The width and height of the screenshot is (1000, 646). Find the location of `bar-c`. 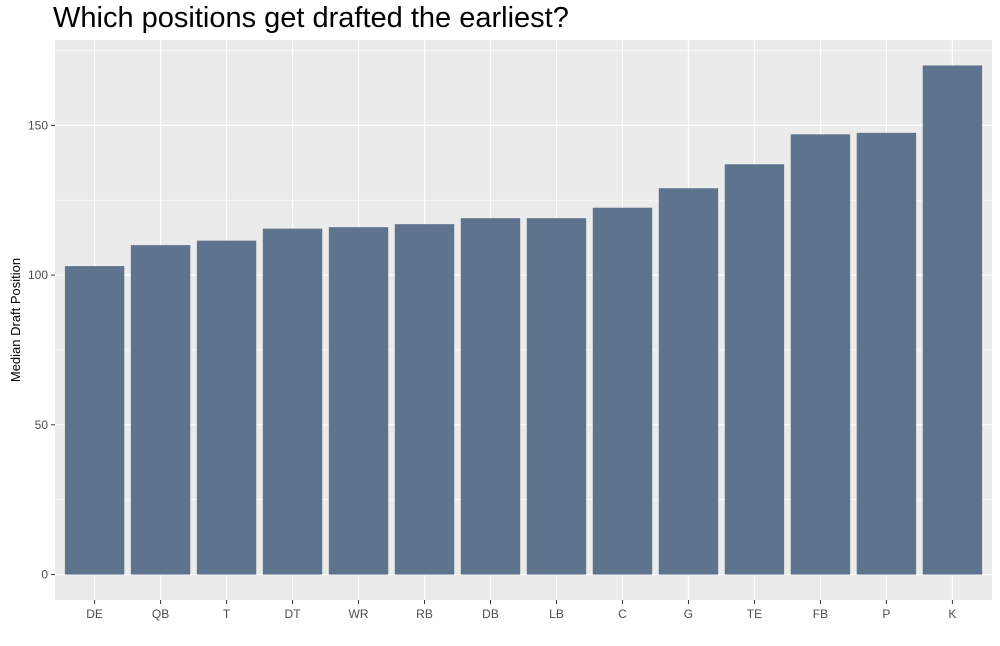

bar-c is located at coordinates (622, 391).